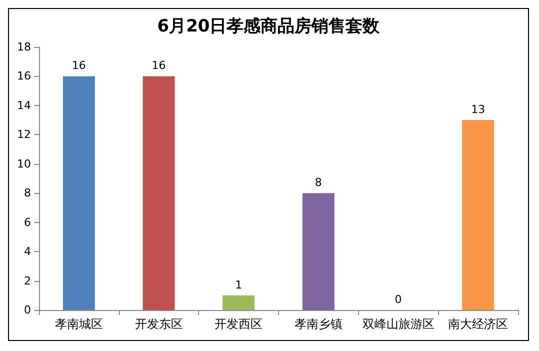  I want to click on y-tick-label: 10, so click(24, 163).